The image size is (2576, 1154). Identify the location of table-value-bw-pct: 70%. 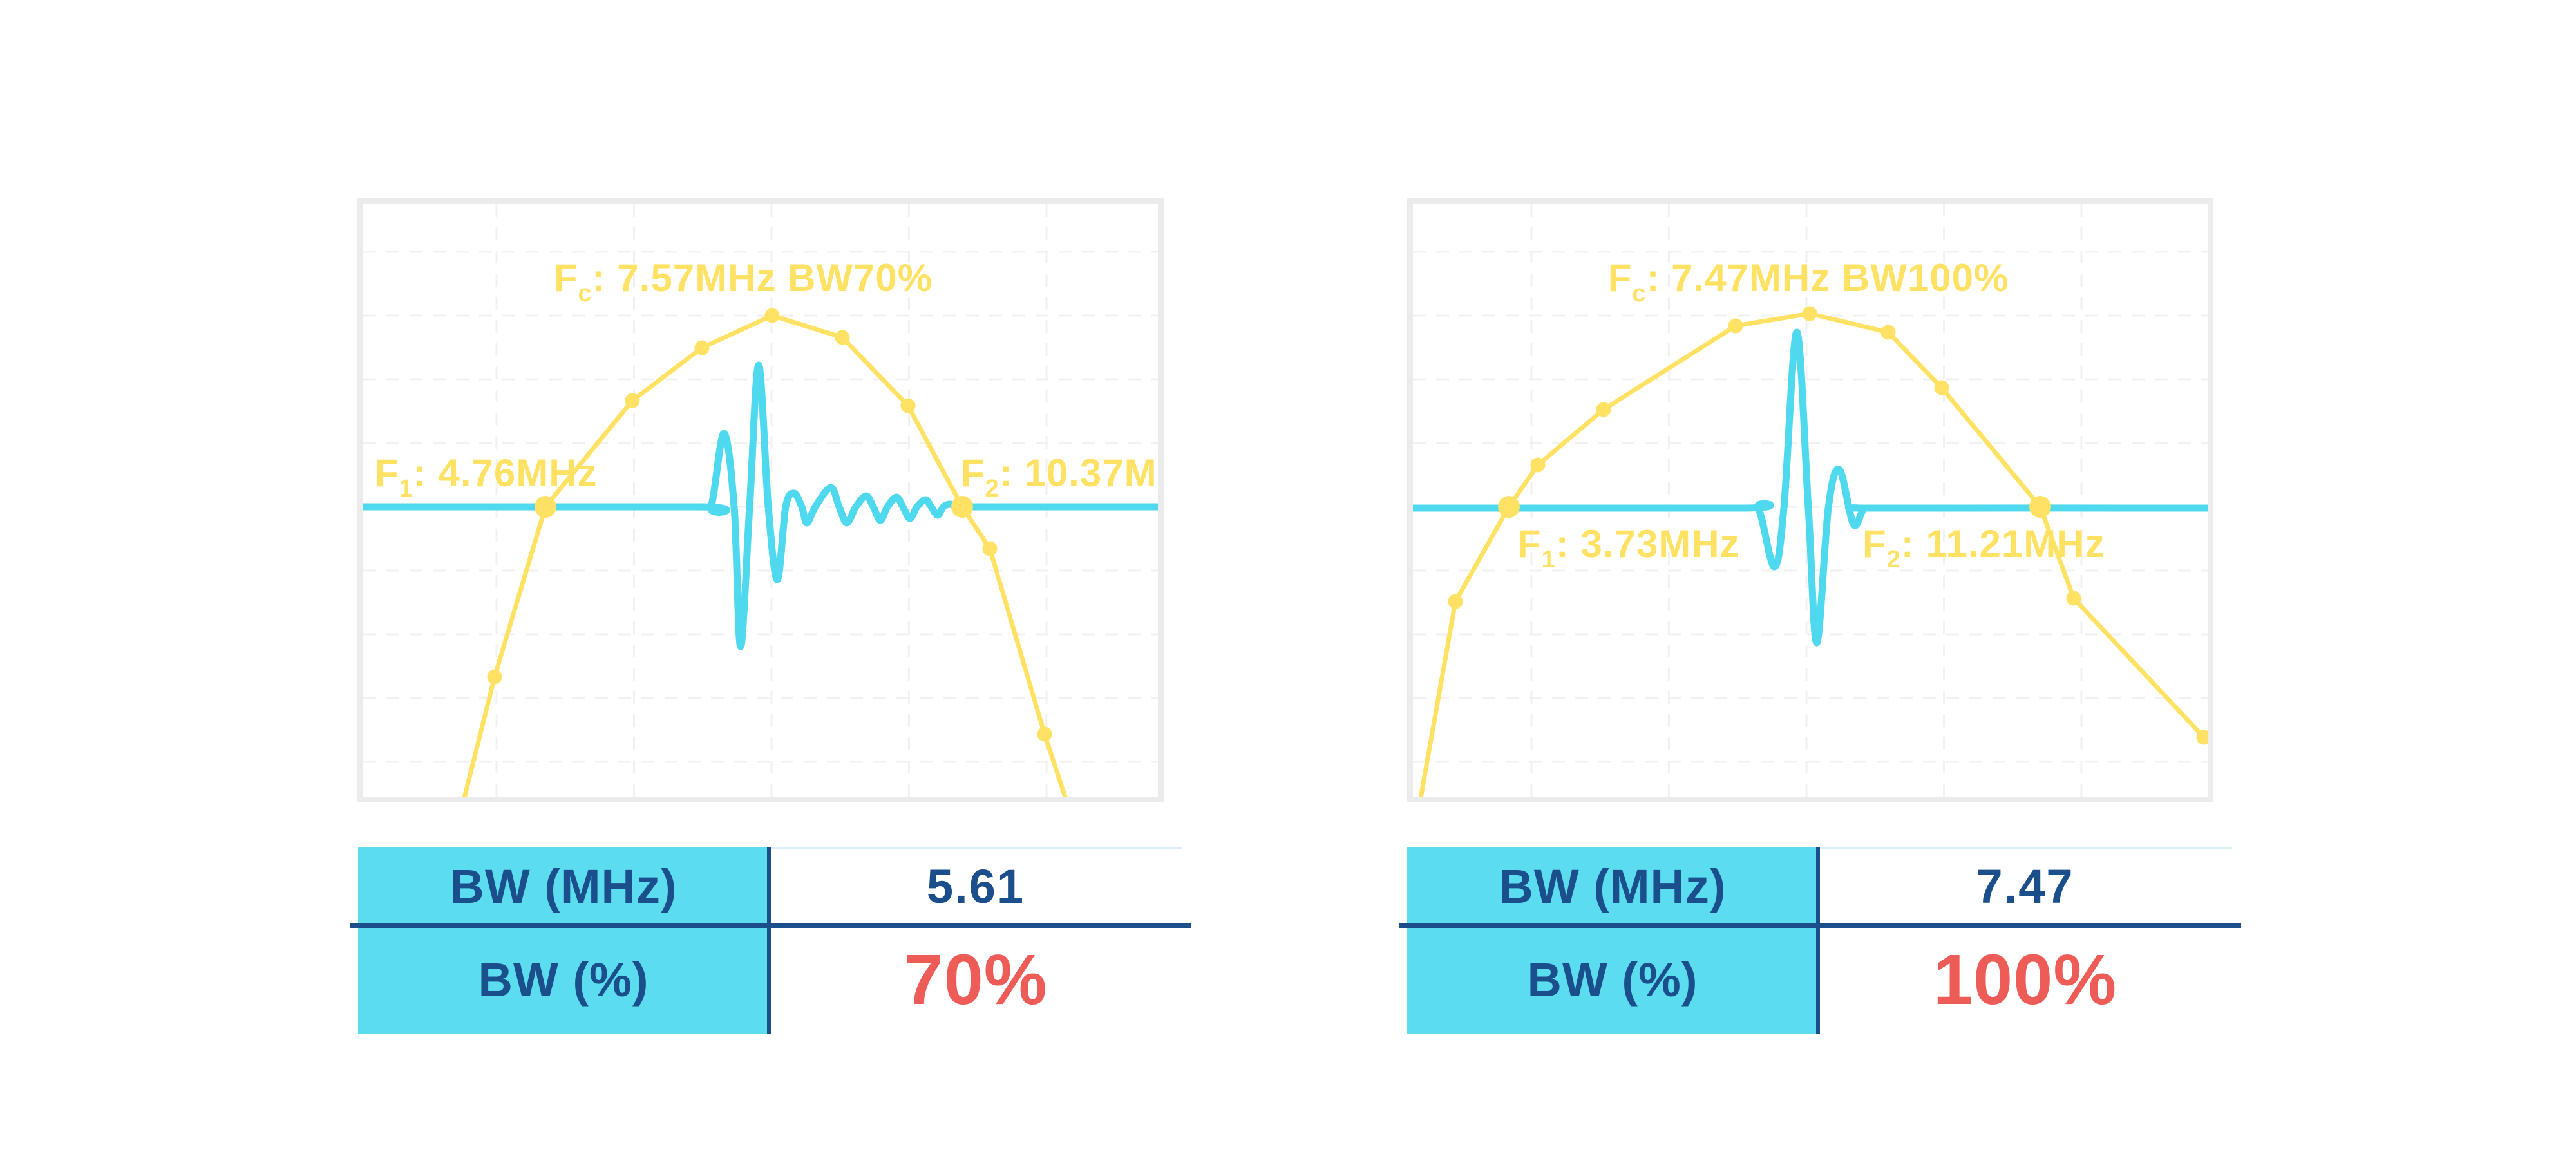
(976, 979).